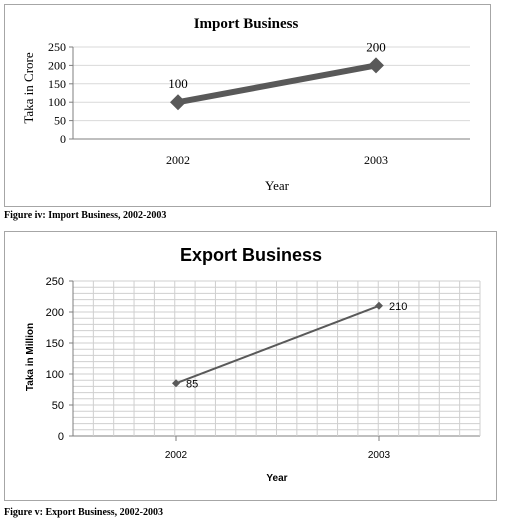  What do you see at coordinates (55, 359) in the screenshot?
I see `export-y-ticks: 0 50 100 150 200 250` at bounding box center [55, 359].